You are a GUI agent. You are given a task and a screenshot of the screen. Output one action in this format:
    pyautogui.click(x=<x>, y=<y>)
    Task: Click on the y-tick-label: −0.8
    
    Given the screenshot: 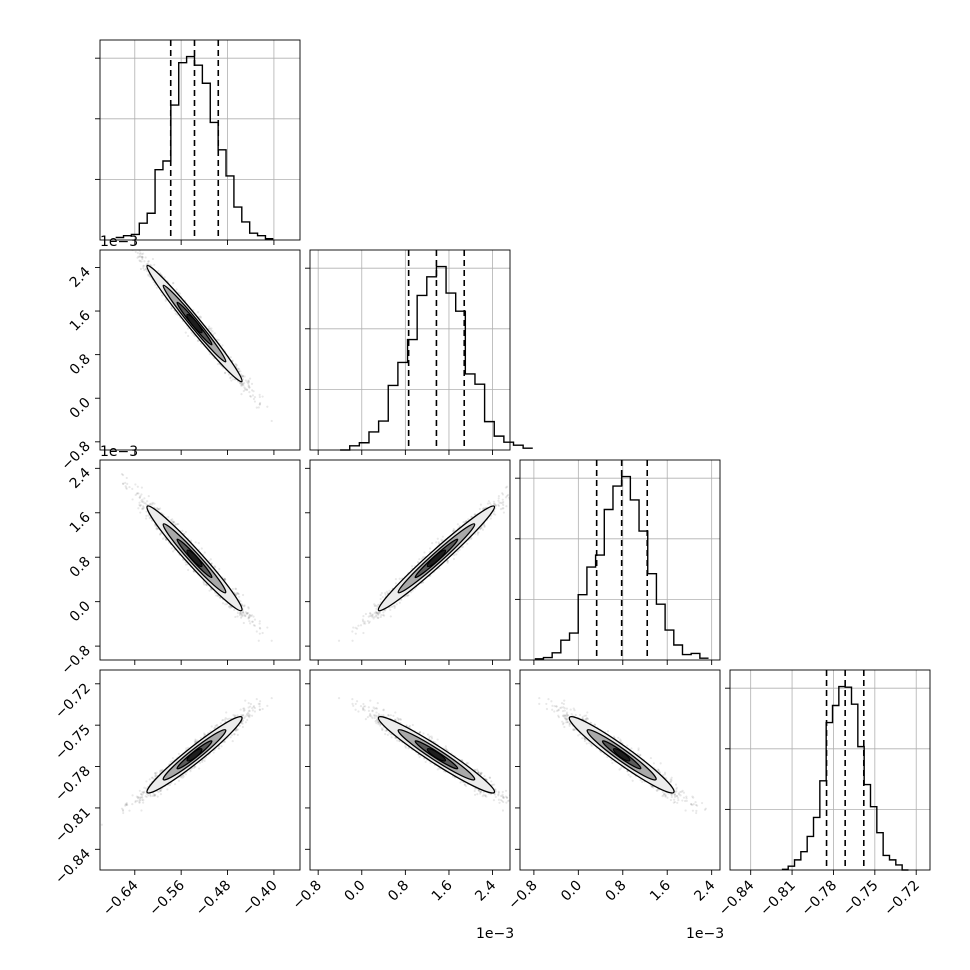 What is the action you would take?
    pyautogui.click(x=75, y=660)
    